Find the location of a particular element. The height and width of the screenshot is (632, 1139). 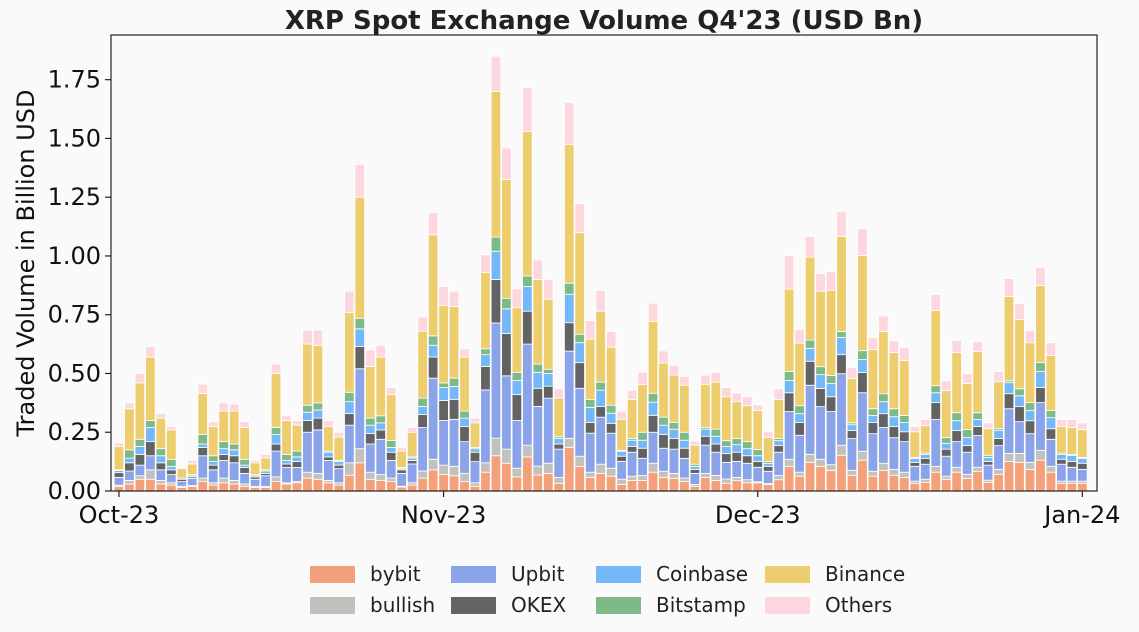

legend-item-upbit: Upbit is located at coordinates (508, 574).